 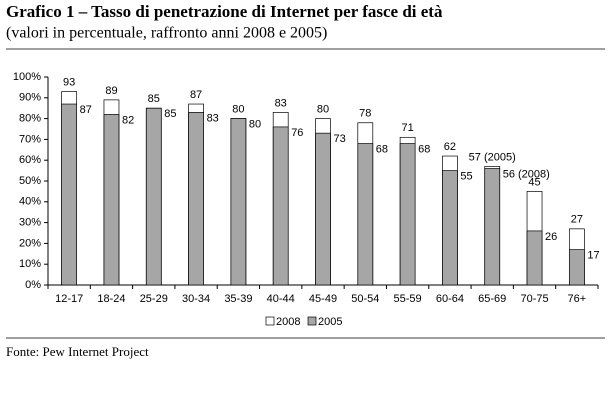 What do you see at coordinates (577, 220) in the screenshot?
I see `value-label: 27` at bounding box center [577, 220].